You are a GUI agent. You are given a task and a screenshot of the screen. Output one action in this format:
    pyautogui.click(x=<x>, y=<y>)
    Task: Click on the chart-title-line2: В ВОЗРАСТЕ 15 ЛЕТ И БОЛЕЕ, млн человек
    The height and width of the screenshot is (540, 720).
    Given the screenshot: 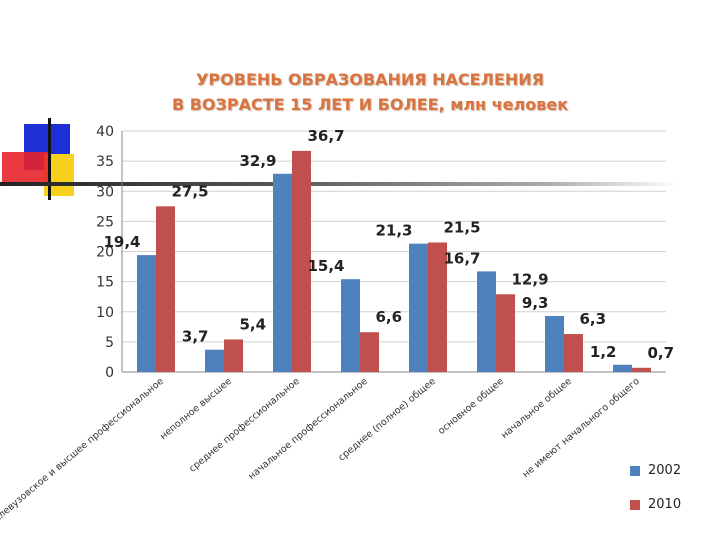 What is the action you would take?
    pyautogui.click(x=370, y=104)
    